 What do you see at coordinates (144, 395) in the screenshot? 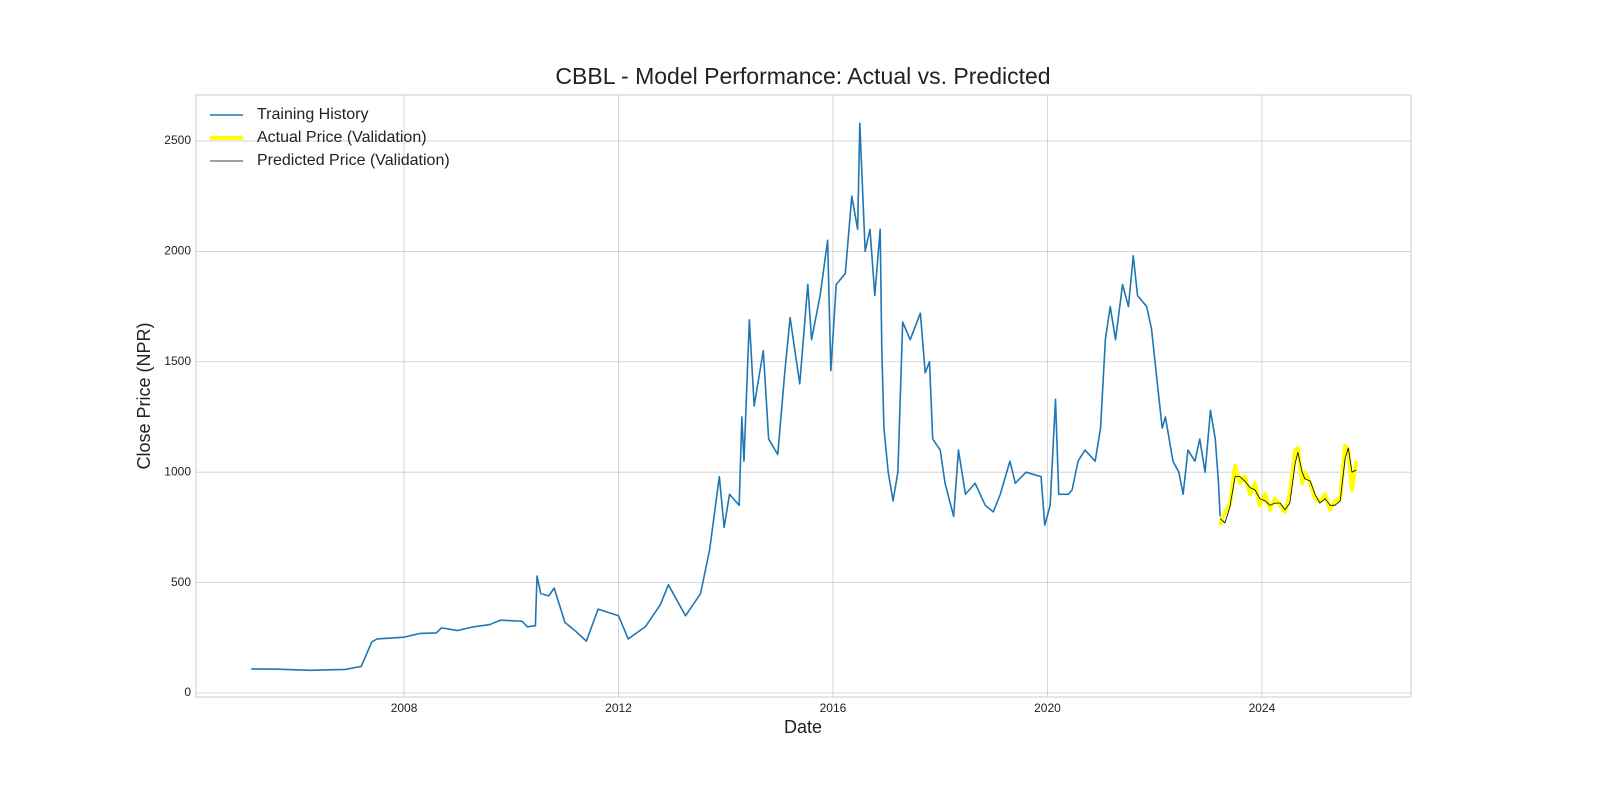
I see `y-axis-label: Close Price (NPR)` at bounding box center [144, 395].